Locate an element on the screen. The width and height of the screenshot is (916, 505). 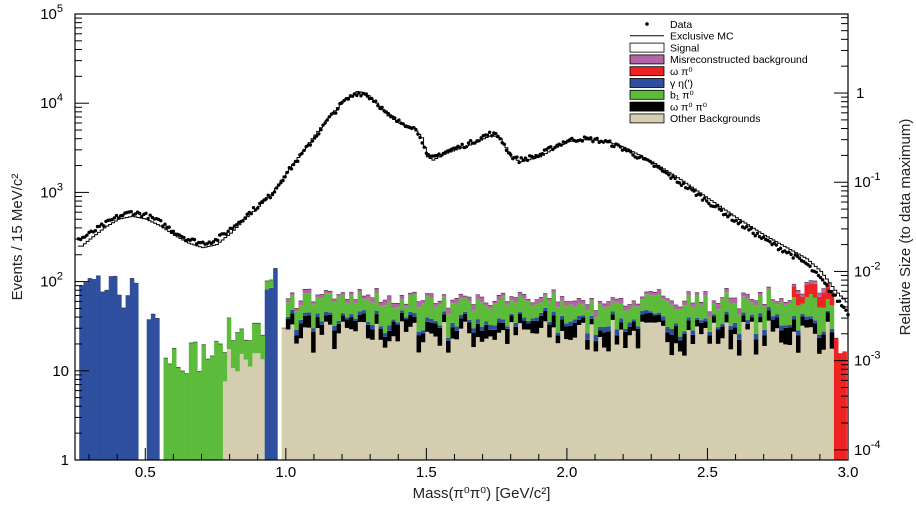
y-tick-label: 10 is located at coordinates (60, 371).